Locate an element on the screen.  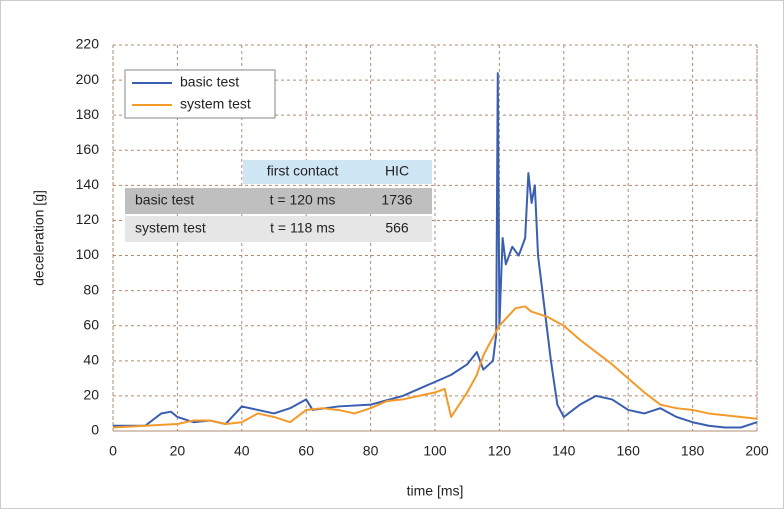
y-tick-label: 20 is located at coordinates (91, 395).